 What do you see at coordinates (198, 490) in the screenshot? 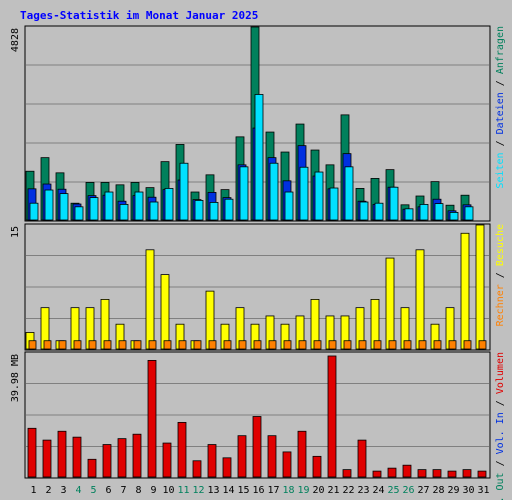
I see `day-label-12: 12` at bounding box center [198, 490].